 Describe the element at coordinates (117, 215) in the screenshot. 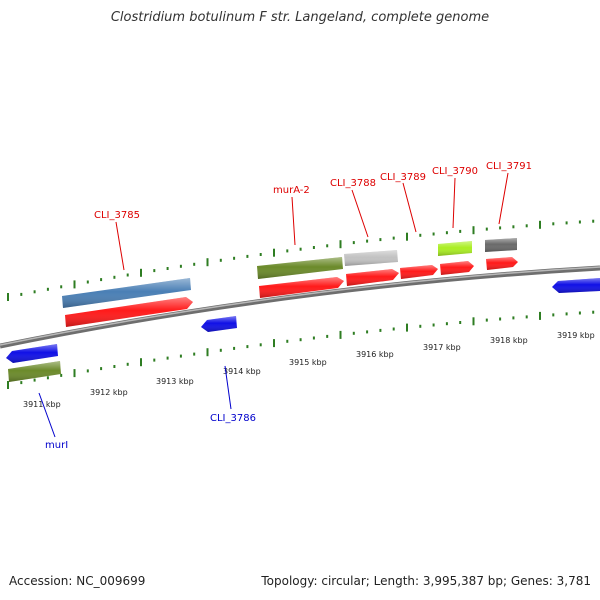

I see `gene-label-cli3785: CLI_3785` at that location.